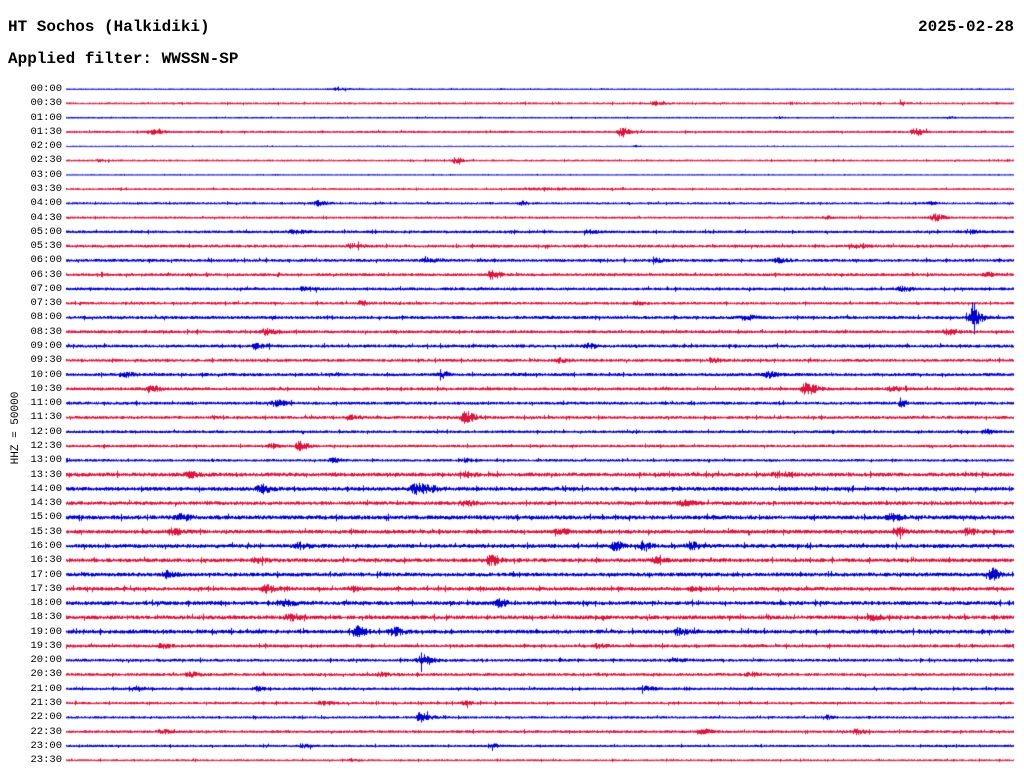 Image resolution: width=1024 pixels, height=780 pixels. What do you see at coordinates (46, 260) in the screenshot?
I see `time-label: 06:00` at bounding box center [46, 260].